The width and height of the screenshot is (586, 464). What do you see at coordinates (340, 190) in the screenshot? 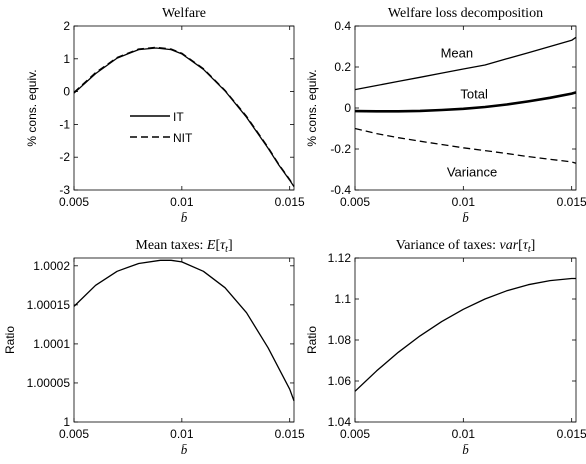
I see `decomposition-y-tick-label: -0.4` at bounding box center [340, 190].